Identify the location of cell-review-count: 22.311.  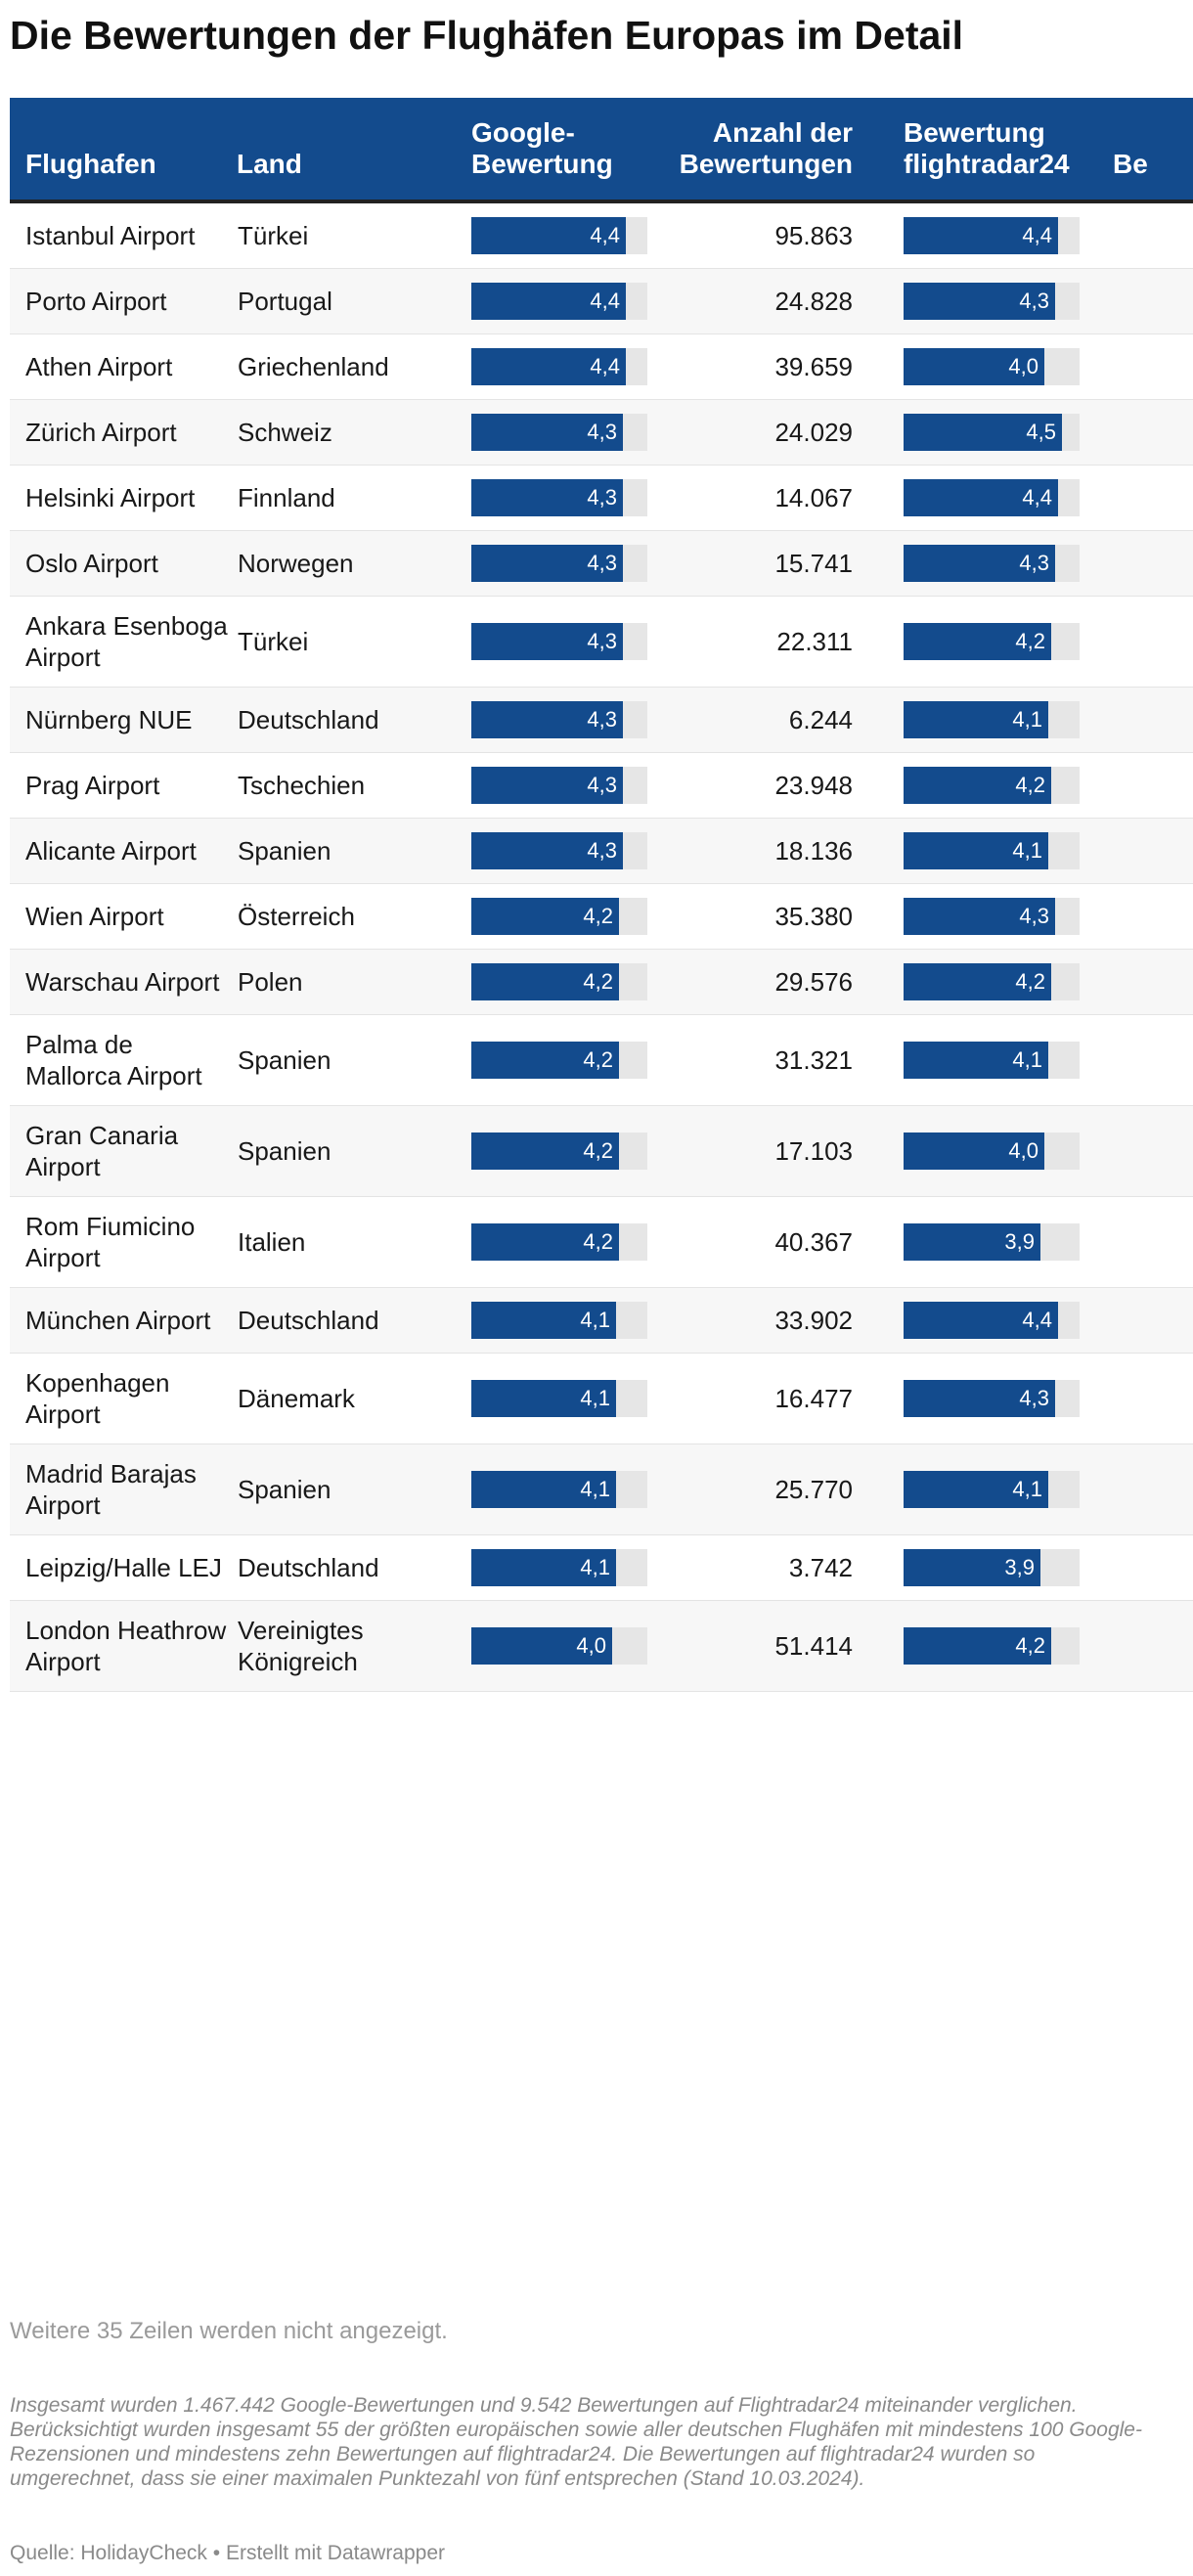
(815, 641).